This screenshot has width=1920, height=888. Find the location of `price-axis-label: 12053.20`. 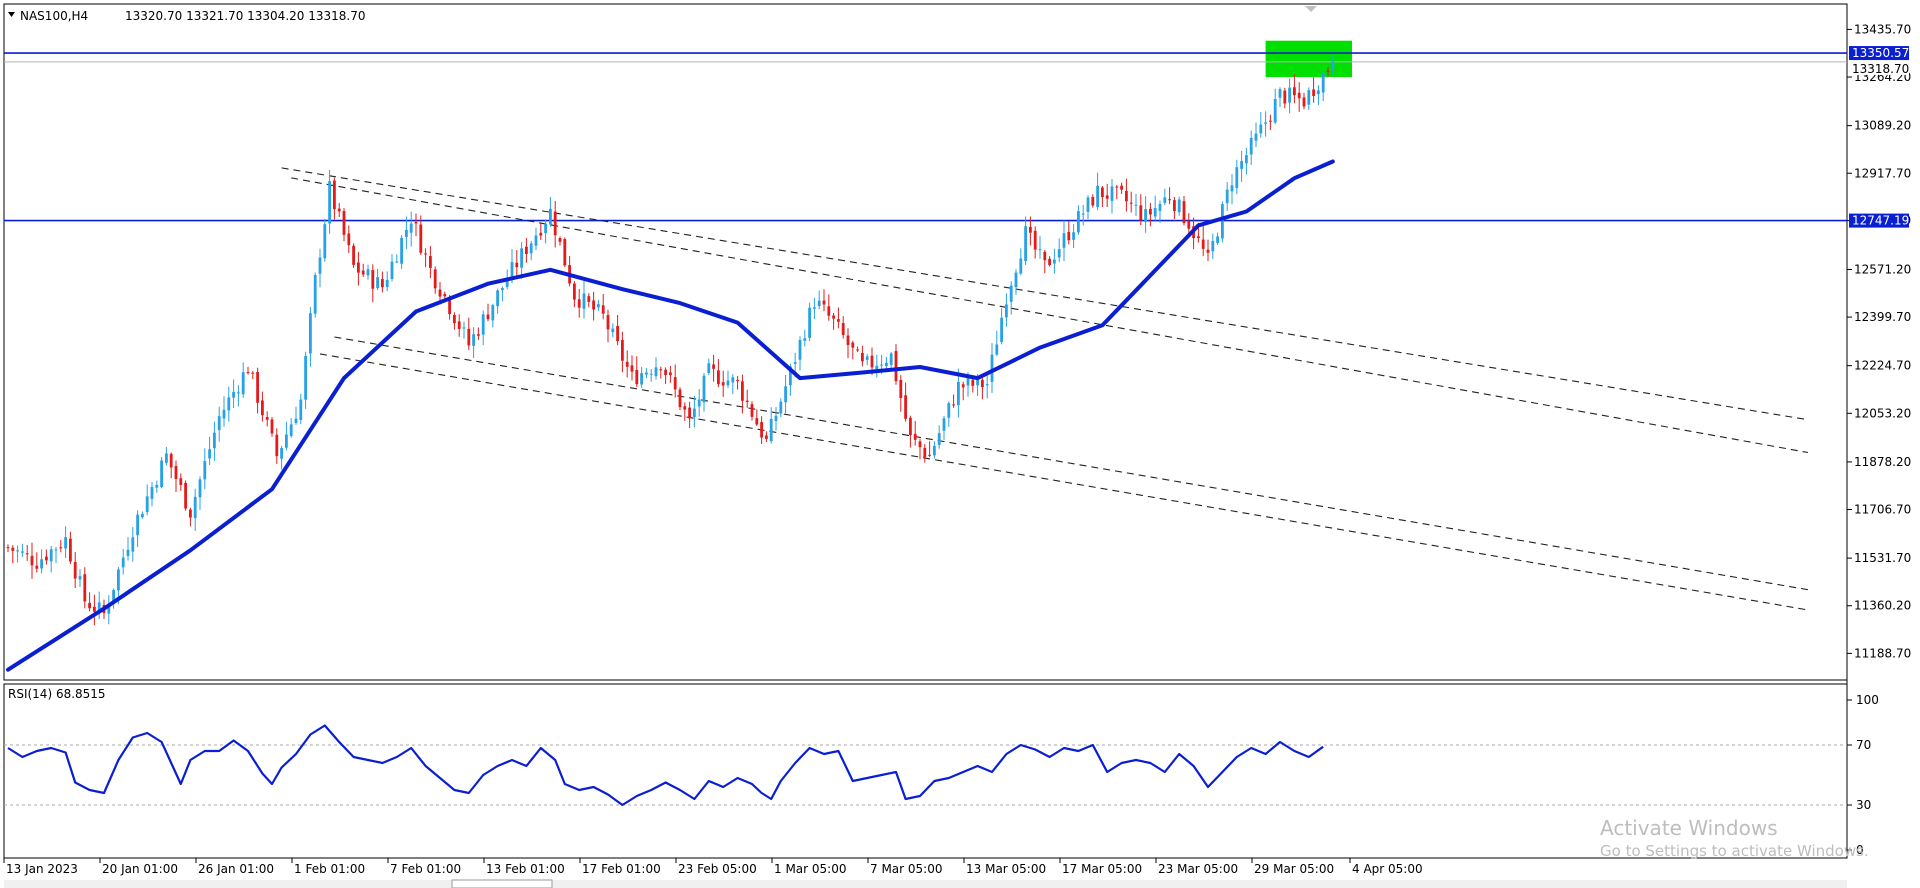

price-axis-label: 12053.20 is located at coordinates (1882, 413).